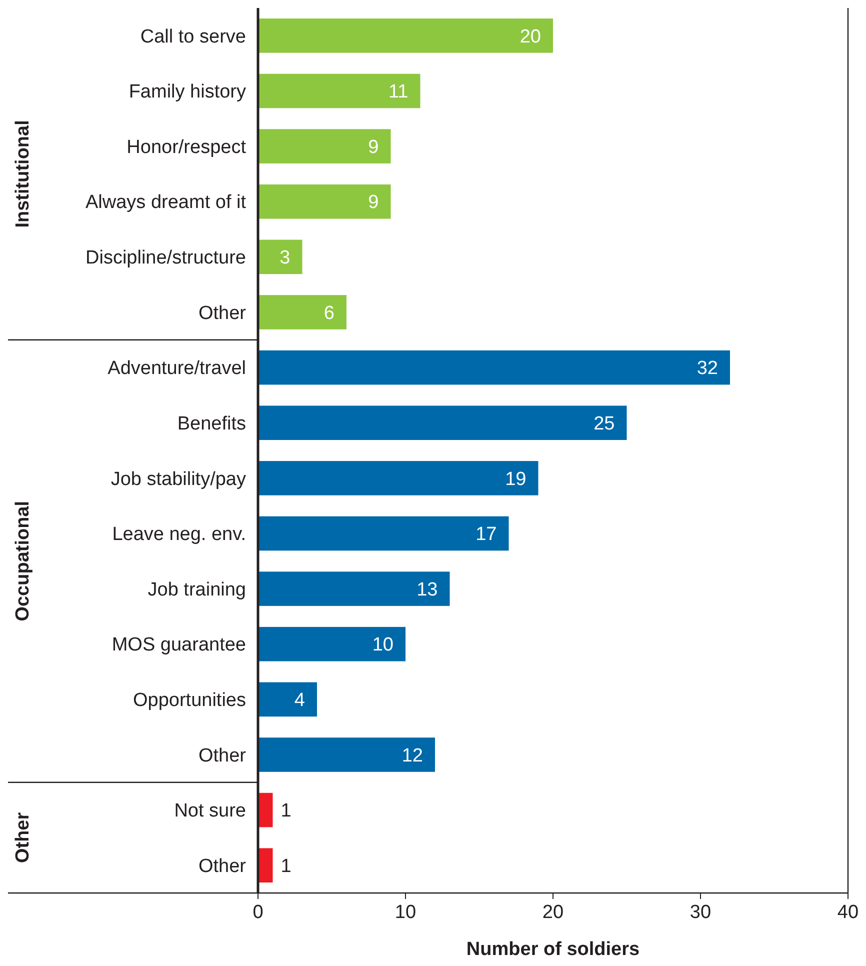 This screenshot has width=866, height=966. Describe the element at coordinates (530, 37) in the screenshot. I see `data-label: 20` at that location.